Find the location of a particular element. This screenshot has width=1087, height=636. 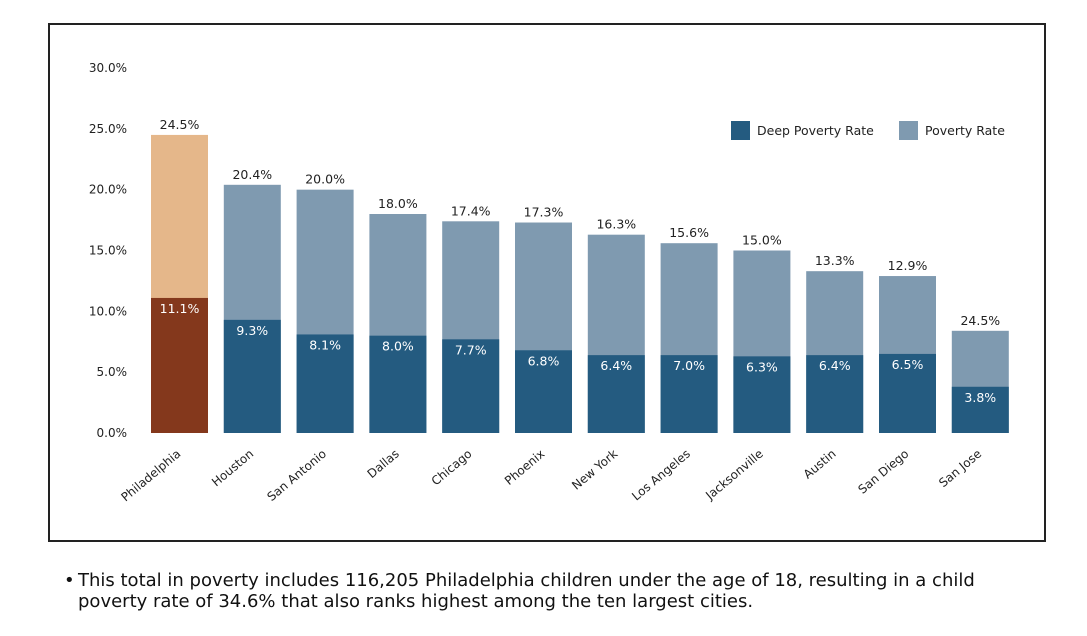

data-label-deep-poverty: 7.7% is located at coordinates (471, 349).